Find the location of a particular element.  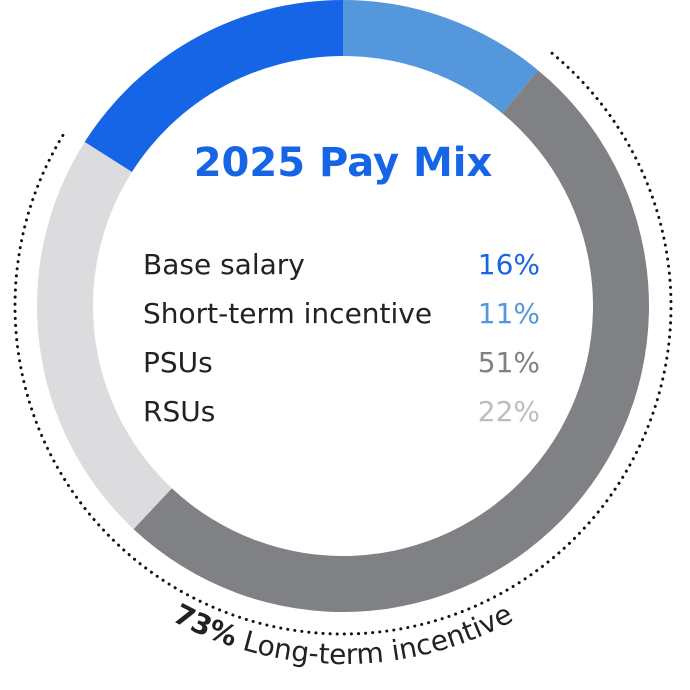

legend-value: 22% is located at coordinates (509, 411).